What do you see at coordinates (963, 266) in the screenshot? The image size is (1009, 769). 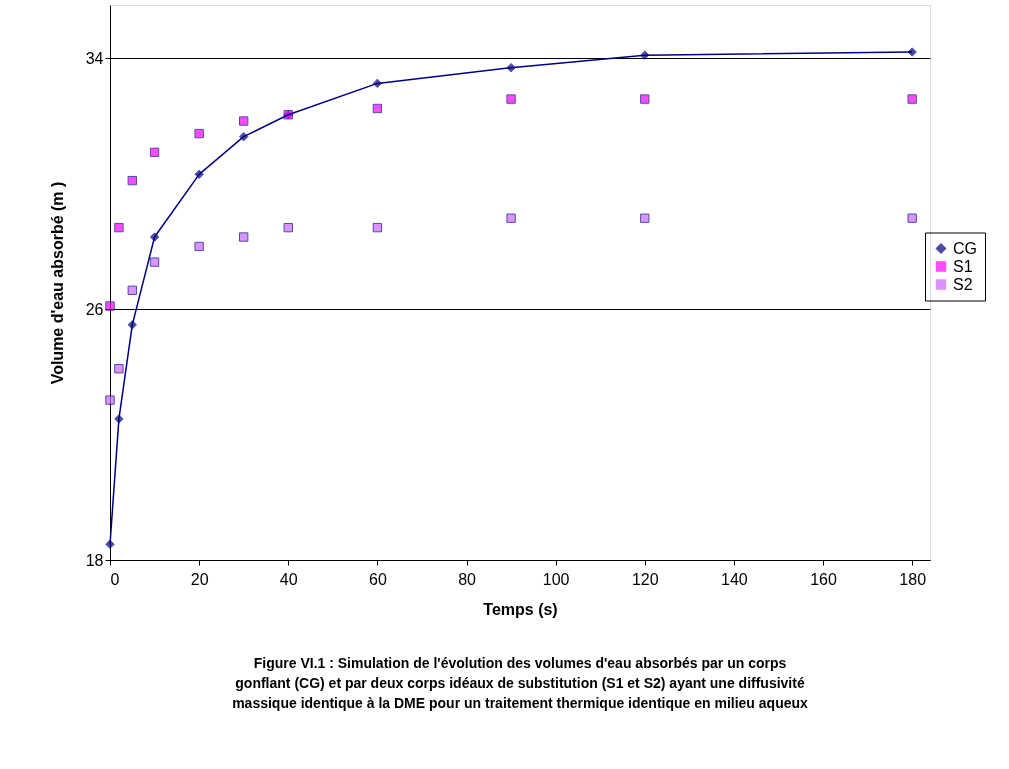 I see `legend-label: S1` at bounding box center [963, 266].